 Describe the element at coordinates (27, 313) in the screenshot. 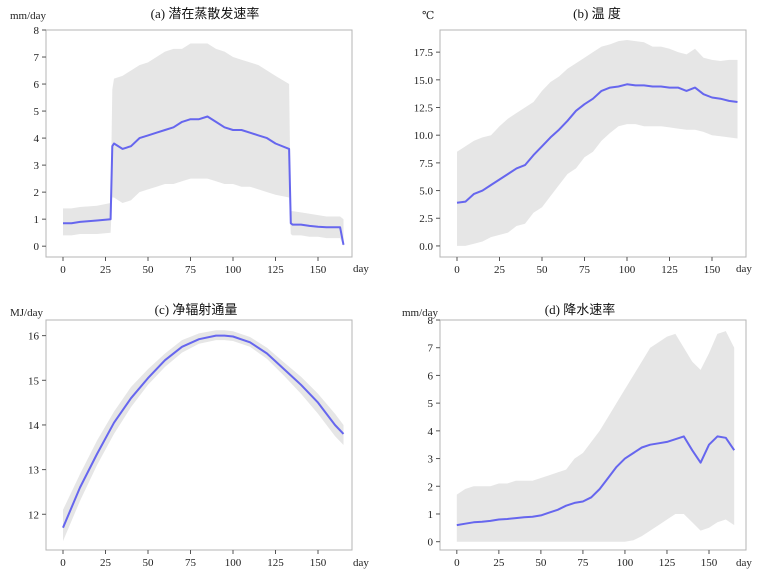

I see `y-axis-unit: MJ/day` at that location.